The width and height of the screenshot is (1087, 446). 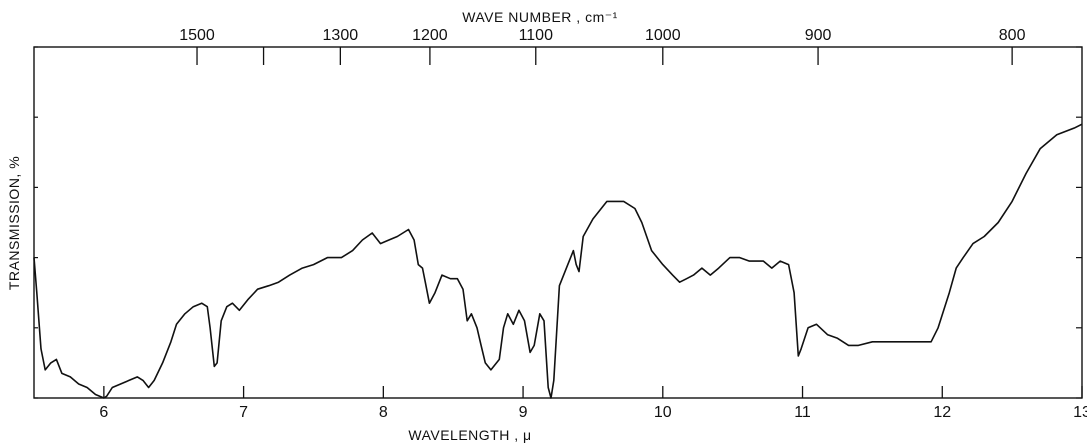 What do you see at coordinates (243, 412) in the screenshot?
I see `x-tick-label: 7` at bounding box center [243, 412].